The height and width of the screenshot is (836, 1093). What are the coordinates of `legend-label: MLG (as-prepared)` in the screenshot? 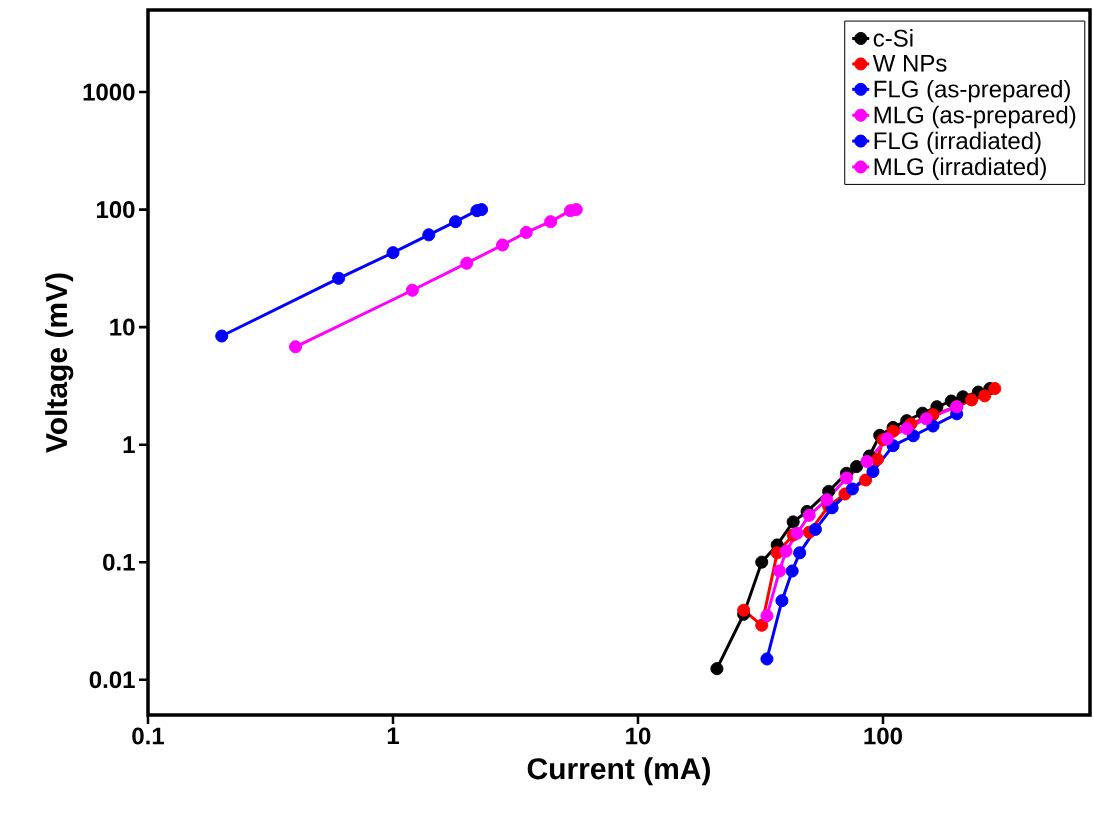 It's located at (975, 117).